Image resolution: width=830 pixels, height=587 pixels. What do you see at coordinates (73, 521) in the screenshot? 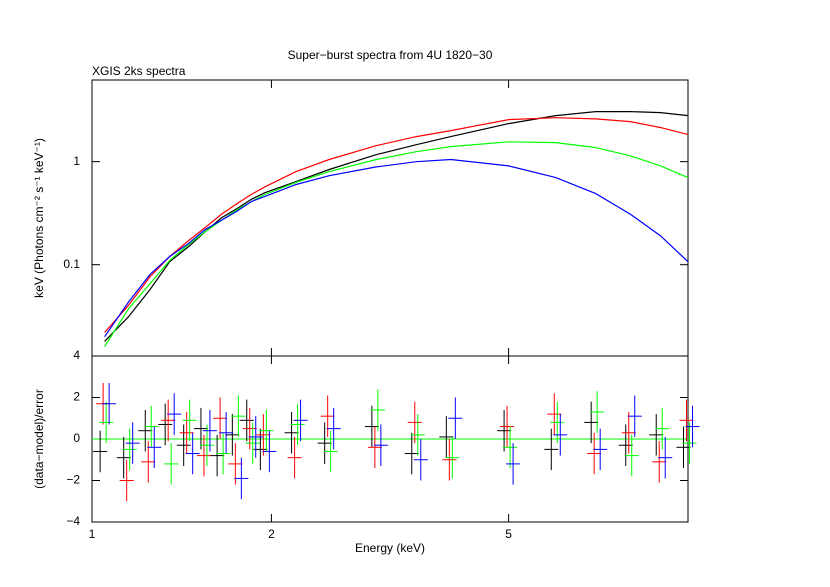
I see `y-tick-label: −4` at bounding box center [73, 521].